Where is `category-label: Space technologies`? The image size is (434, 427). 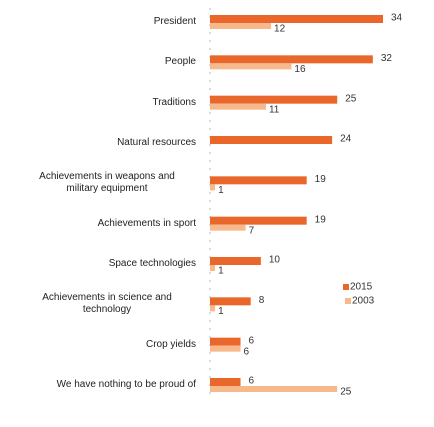
category-label: Space technologies is located at coordinates (152, 263).